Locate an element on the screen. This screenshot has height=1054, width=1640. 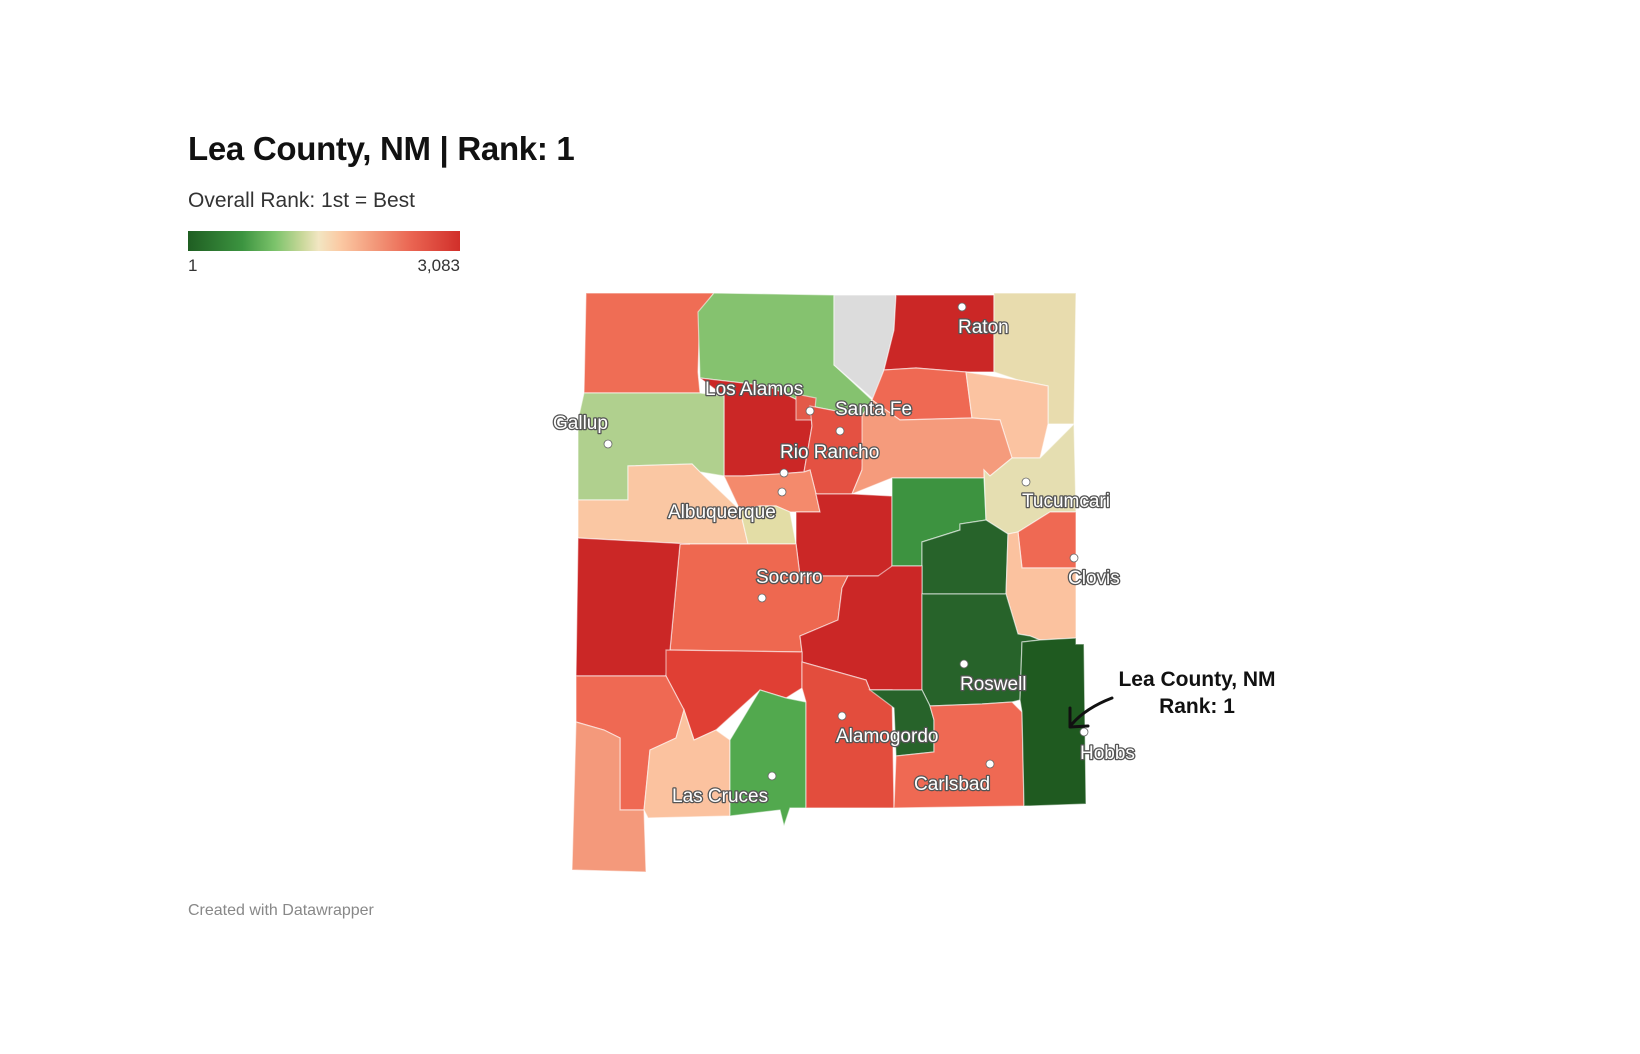
city-dot-gallup is located at coordinates (608, 444).